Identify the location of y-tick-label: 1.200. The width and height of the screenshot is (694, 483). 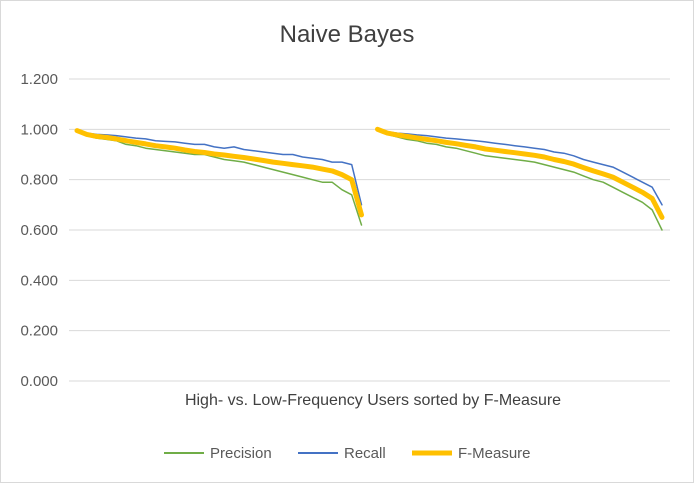
(39, 79).